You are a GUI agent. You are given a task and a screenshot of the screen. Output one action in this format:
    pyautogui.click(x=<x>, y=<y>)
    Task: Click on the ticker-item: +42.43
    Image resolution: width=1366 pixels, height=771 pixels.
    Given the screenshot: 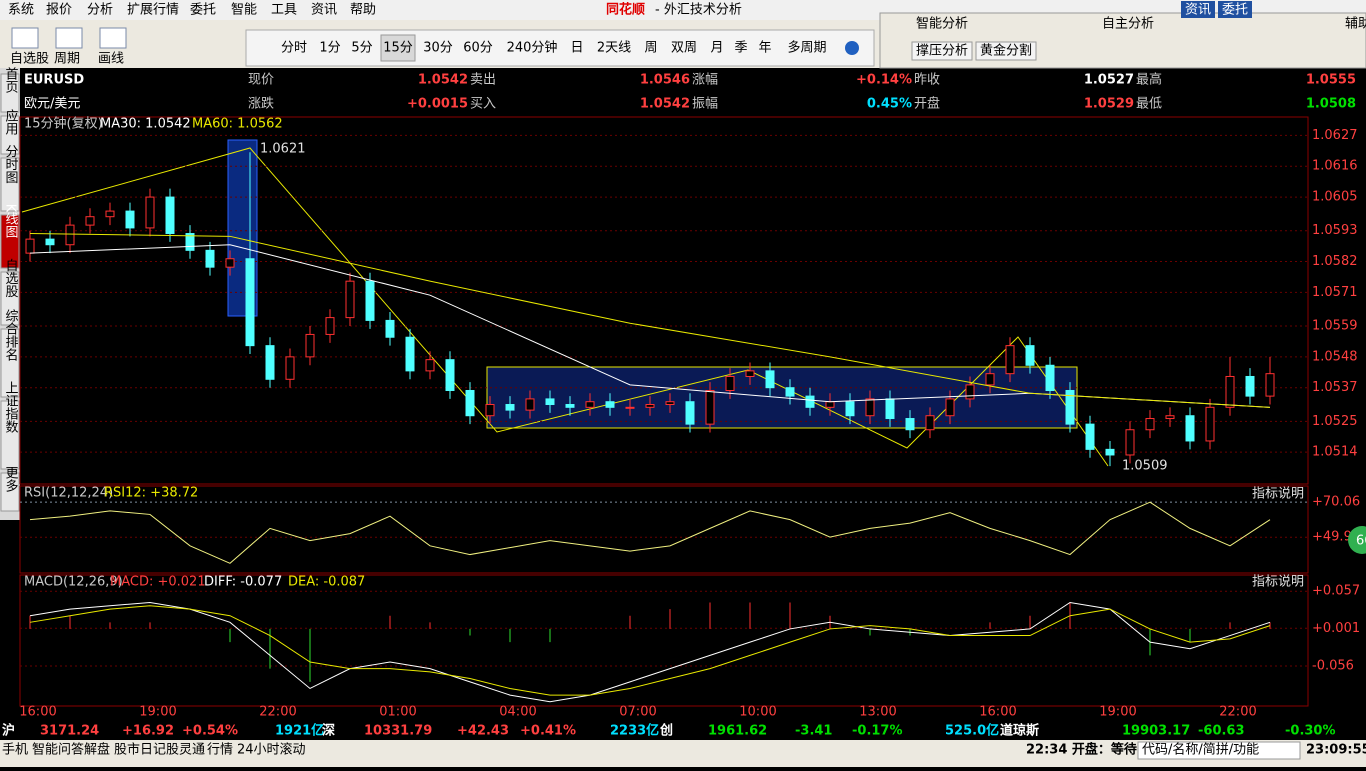 What is the action you would take?
    pyautogui.click(x=483, y=731)
    